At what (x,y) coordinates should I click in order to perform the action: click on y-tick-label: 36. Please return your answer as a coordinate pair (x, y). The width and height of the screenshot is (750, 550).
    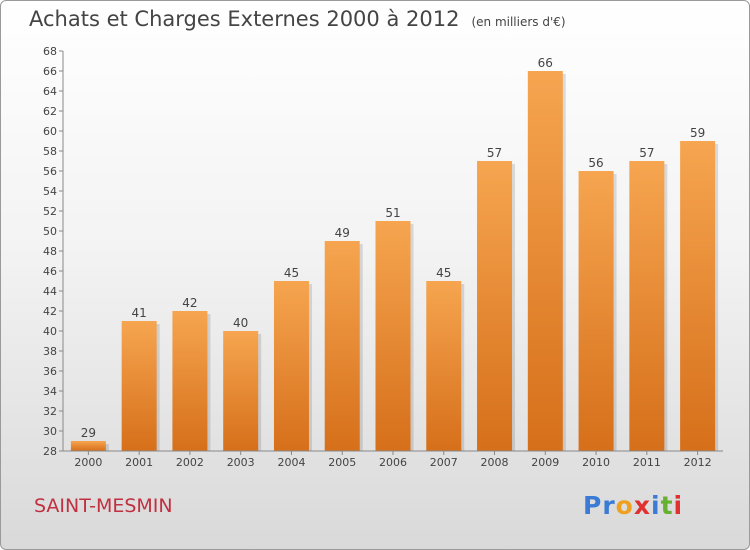
    Looking at the image, I should click on (50, 371).